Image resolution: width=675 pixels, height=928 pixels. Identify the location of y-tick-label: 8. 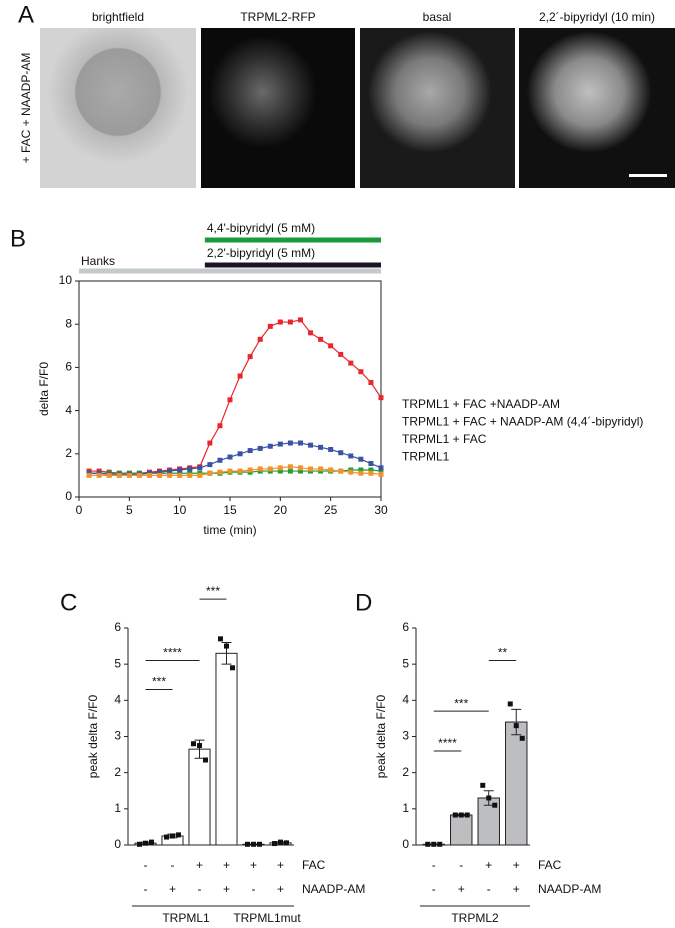
(68, 323).